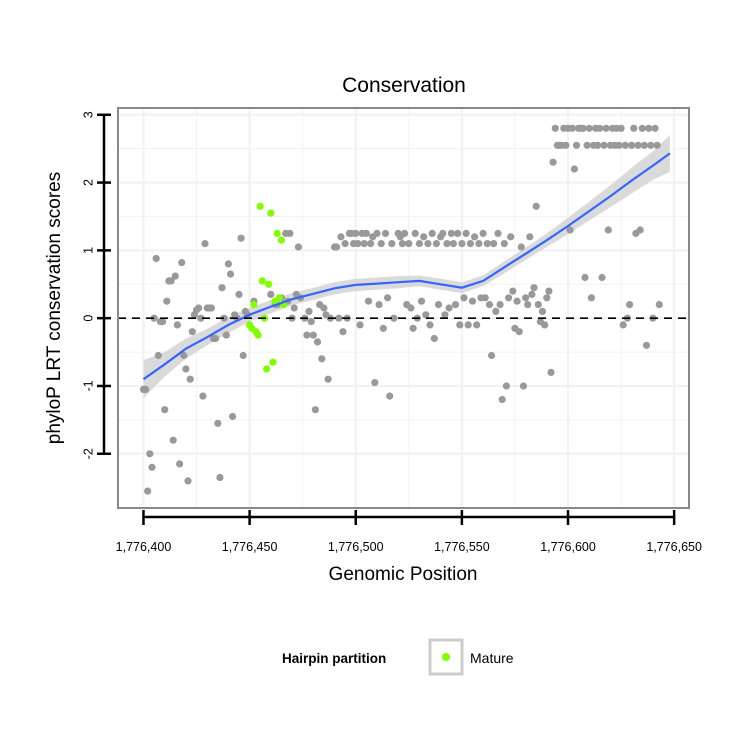 Image resolution: width=750 pixels, height=750 pixels. Describe the element at coordinates (88, 453) in the screenshot. I see `y-tick-label: -2` at that location.